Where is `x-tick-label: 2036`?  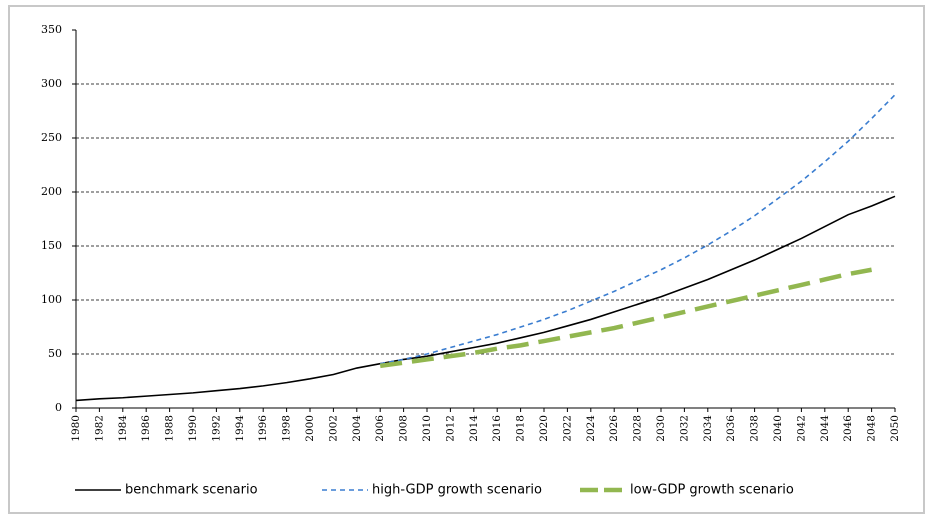
x-tick-label: 2036 is located at coordinates (731, 428).